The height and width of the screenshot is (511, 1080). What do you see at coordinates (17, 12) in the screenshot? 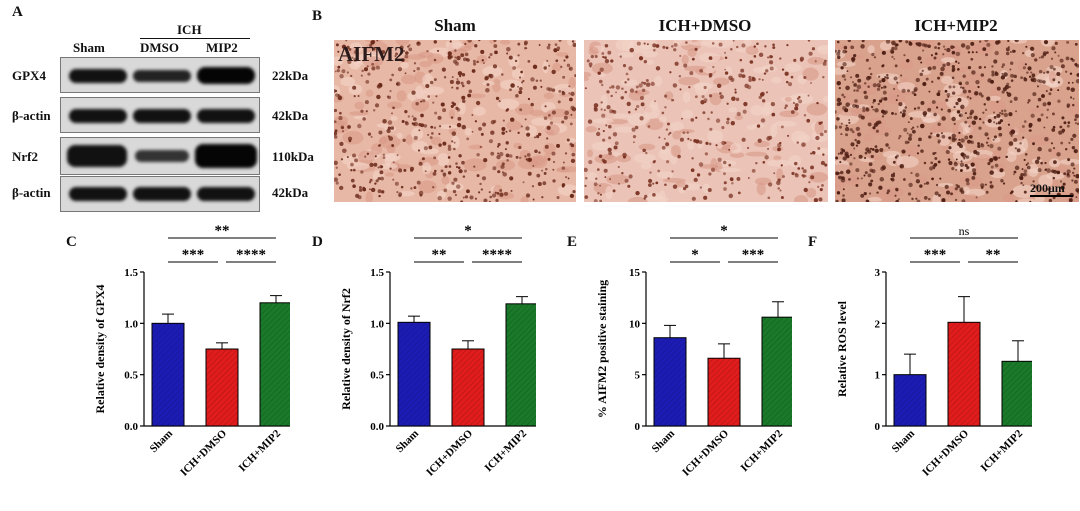
I see `panel-label-a: A` at bounding box center [17, 12].